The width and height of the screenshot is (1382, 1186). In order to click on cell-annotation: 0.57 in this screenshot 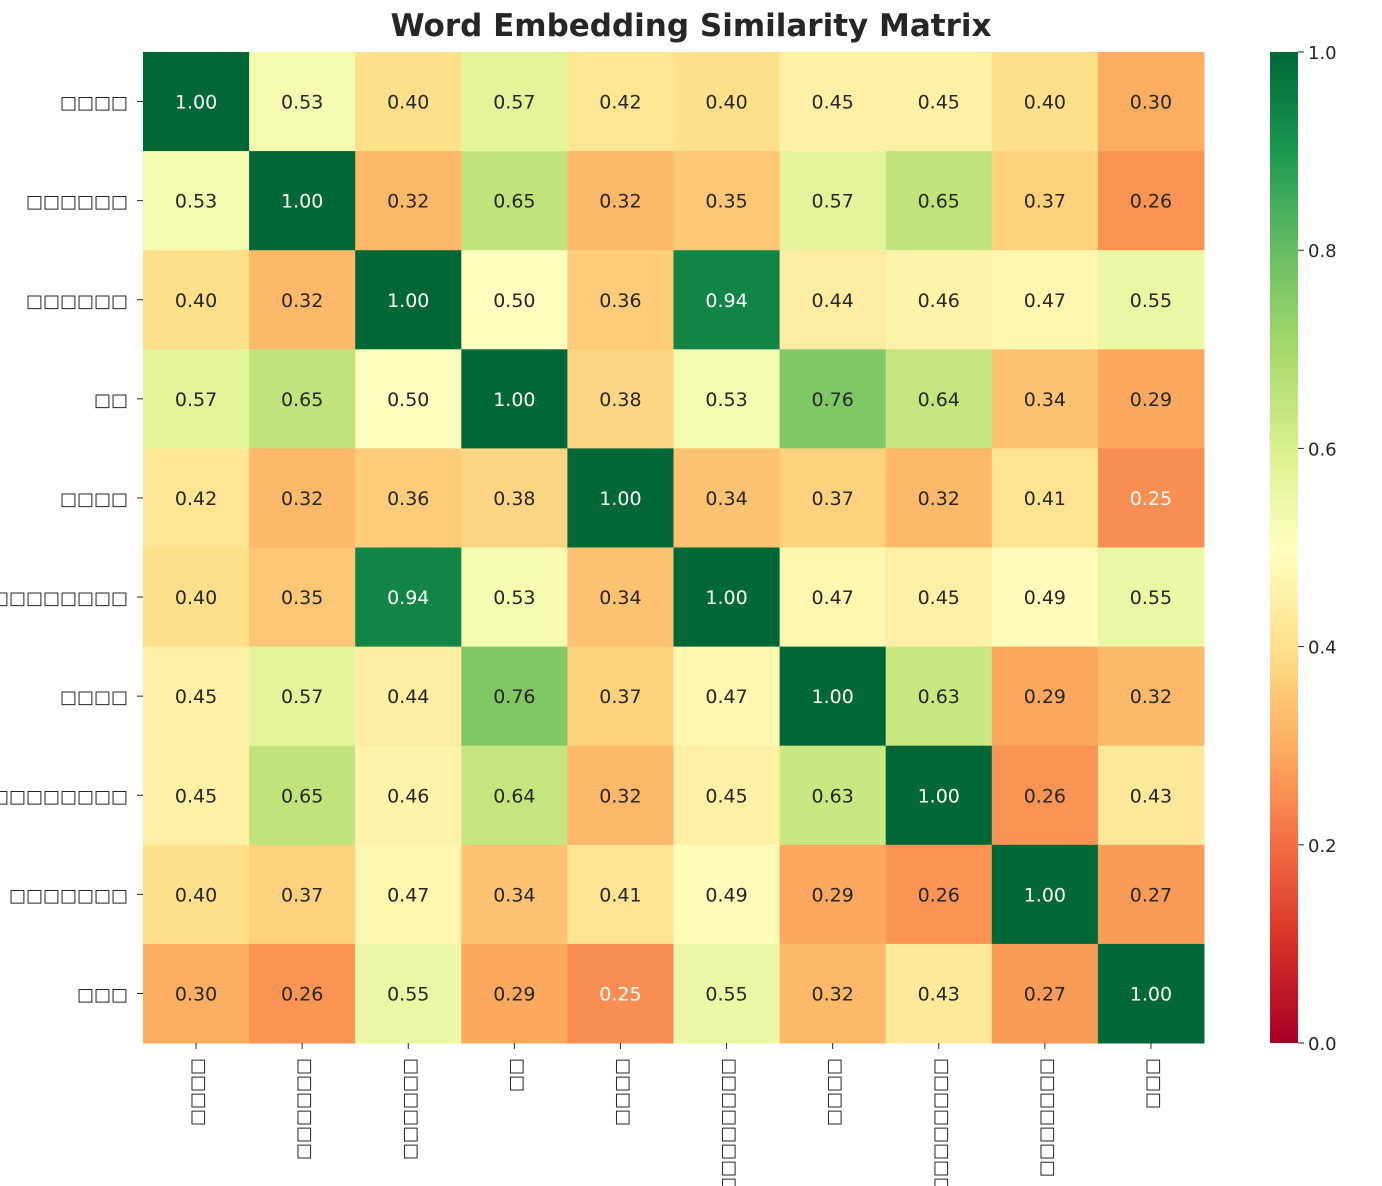, I will do `click(302, 697)`.